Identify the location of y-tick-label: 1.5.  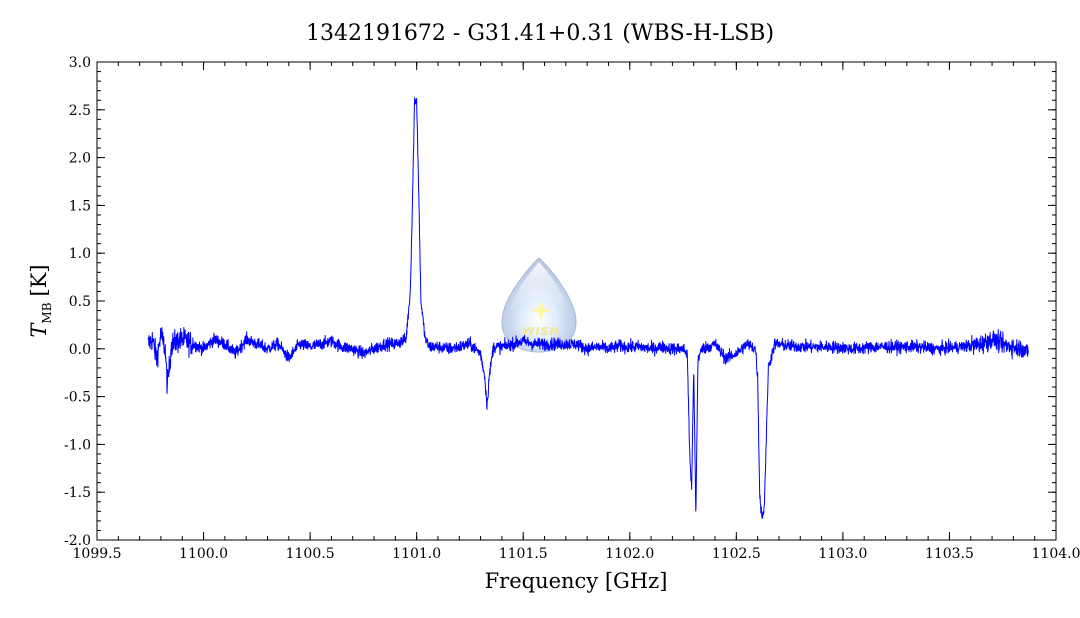
(80, 206).